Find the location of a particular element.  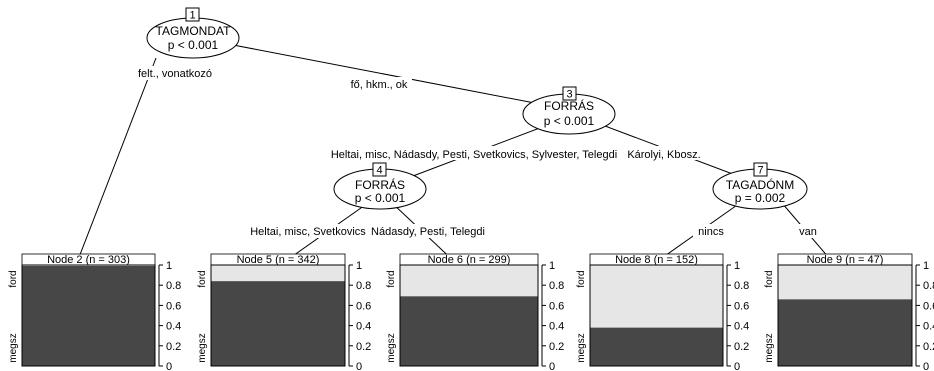

inner-node-3: 3 FORRÁS p < 0.001 is located at coordinates (569, 110).